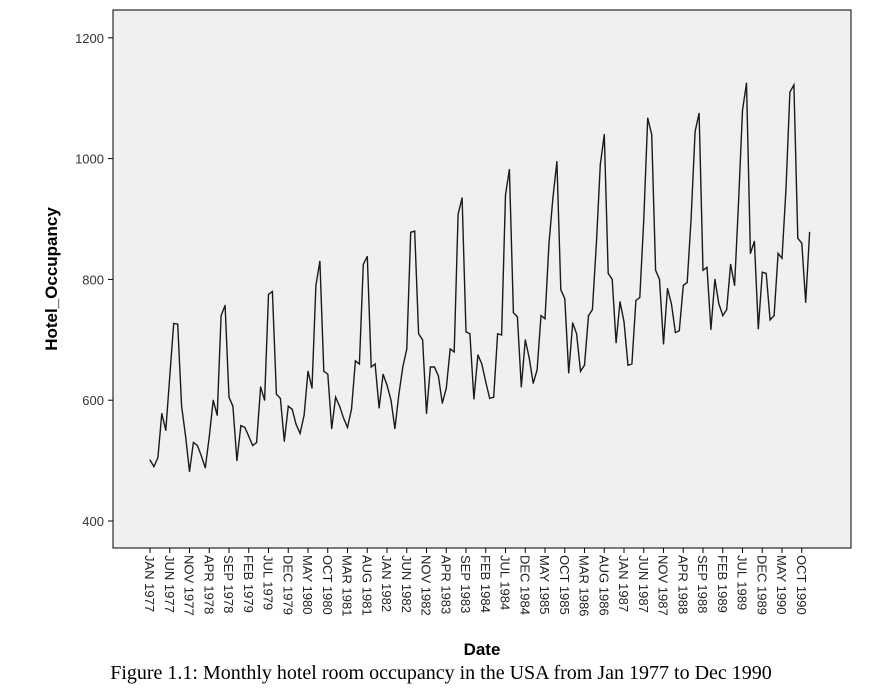  I want to click on x-tick-label: APR 1988, so click(682, 584).